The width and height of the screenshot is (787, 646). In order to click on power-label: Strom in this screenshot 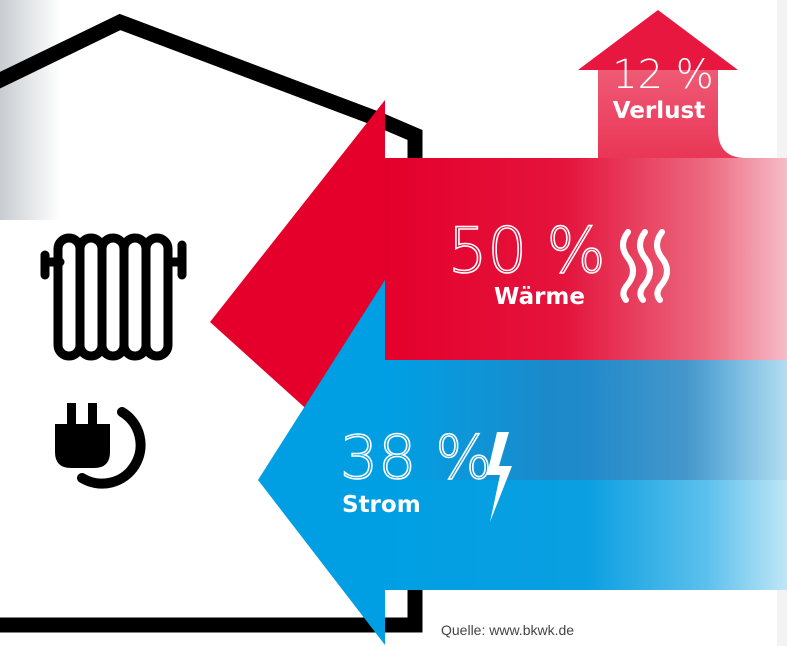, I will do `click(381, 505)`.